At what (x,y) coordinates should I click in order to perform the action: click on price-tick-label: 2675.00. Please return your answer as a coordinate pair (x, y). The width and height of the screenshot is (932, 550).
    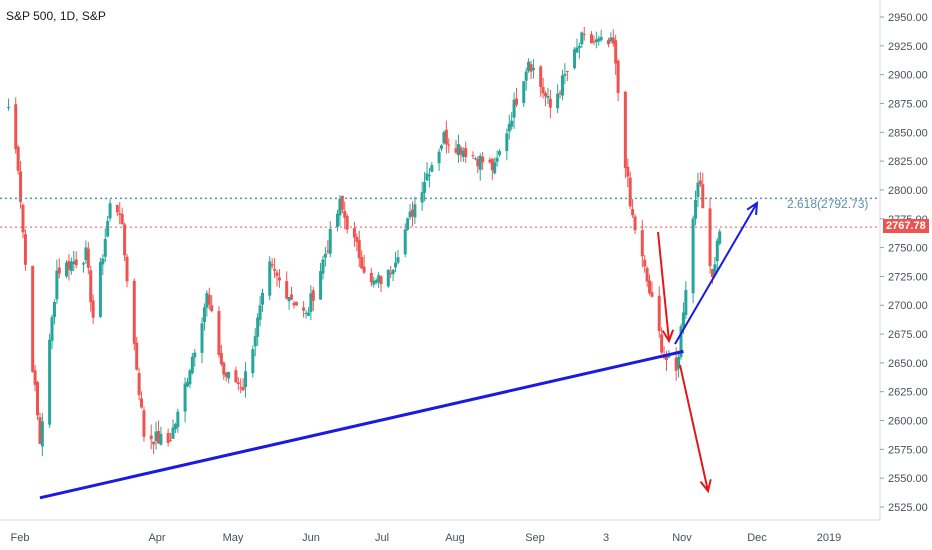
    Looking at the image, I should click on (908, 335).